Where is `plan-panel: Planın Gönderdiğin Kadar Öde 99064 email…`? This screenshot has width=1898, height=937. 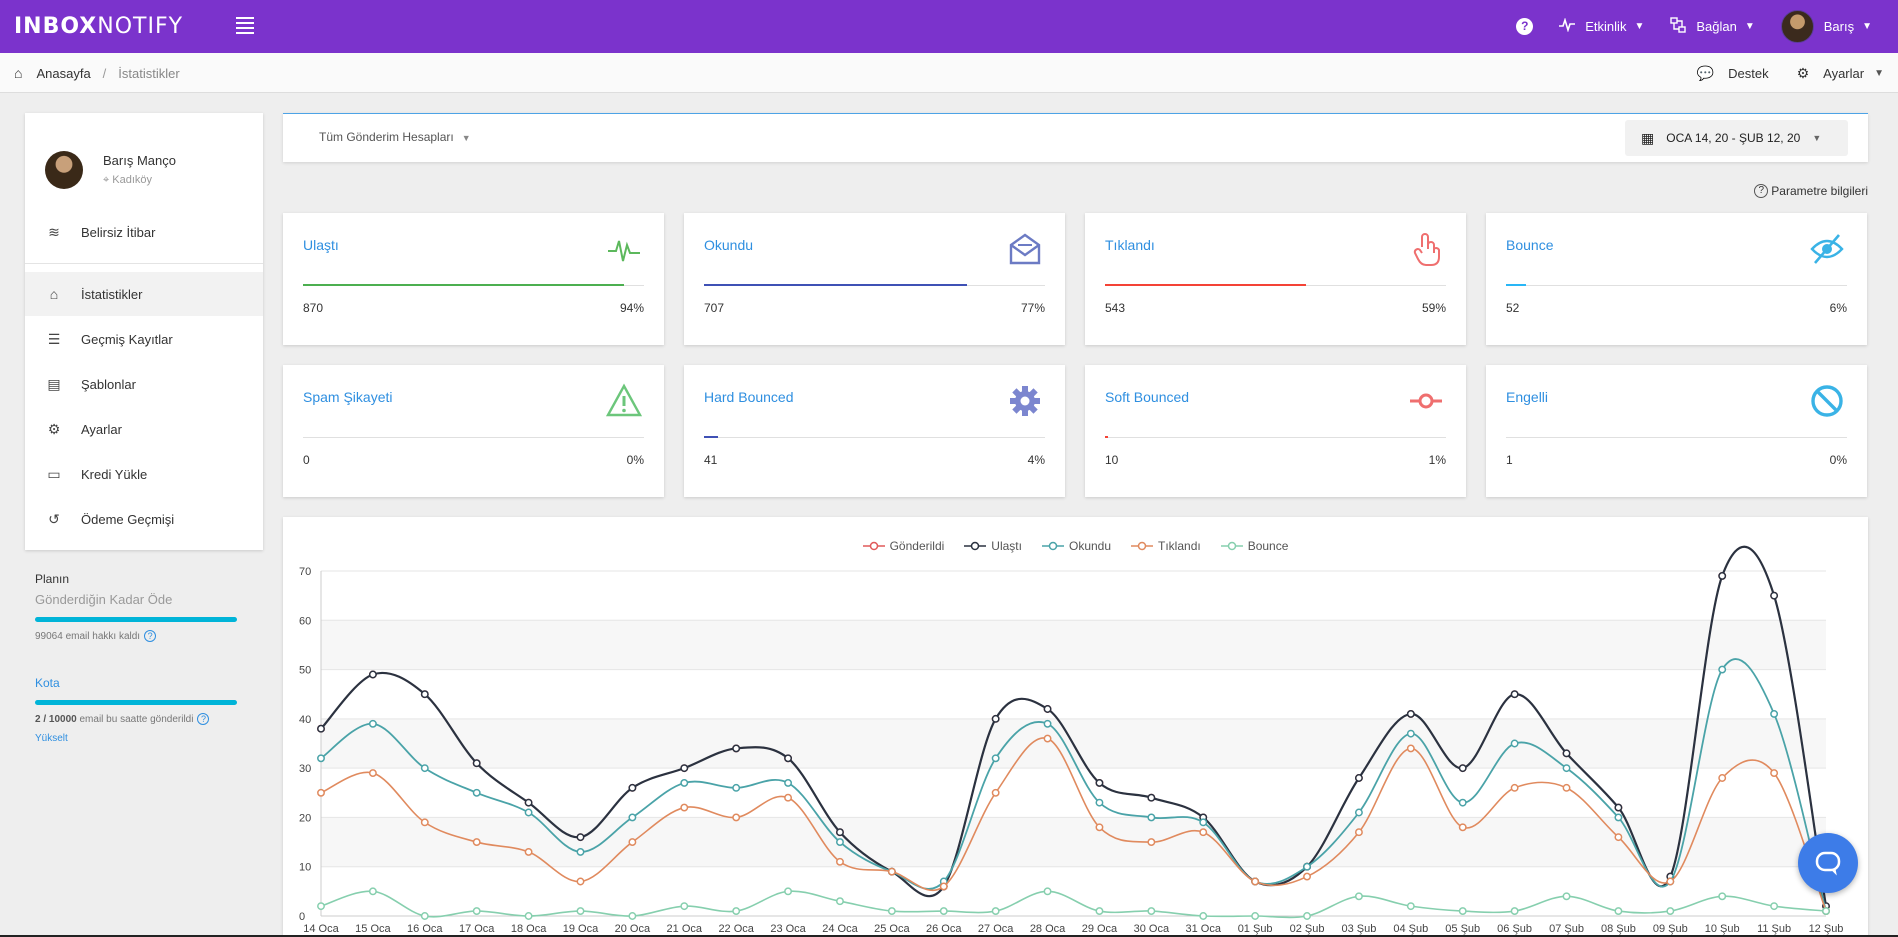 plan-panel: Planın Gönderdiğin Kadar Öde 99064 email… is located at coordinates (140, 658).